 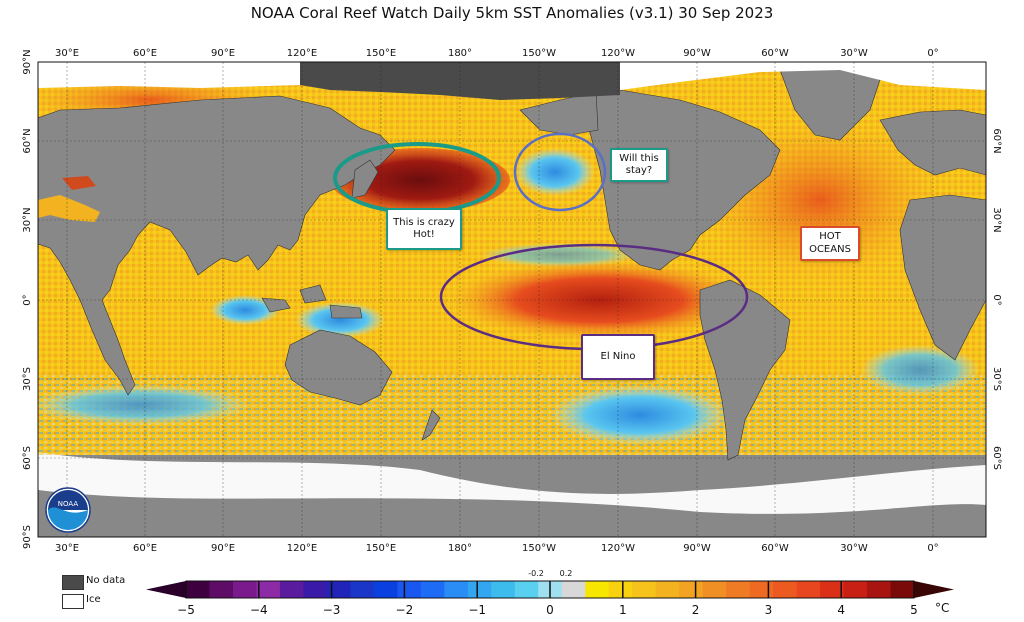 I want to click on south-indian-cool, so click(x=144, y=405).